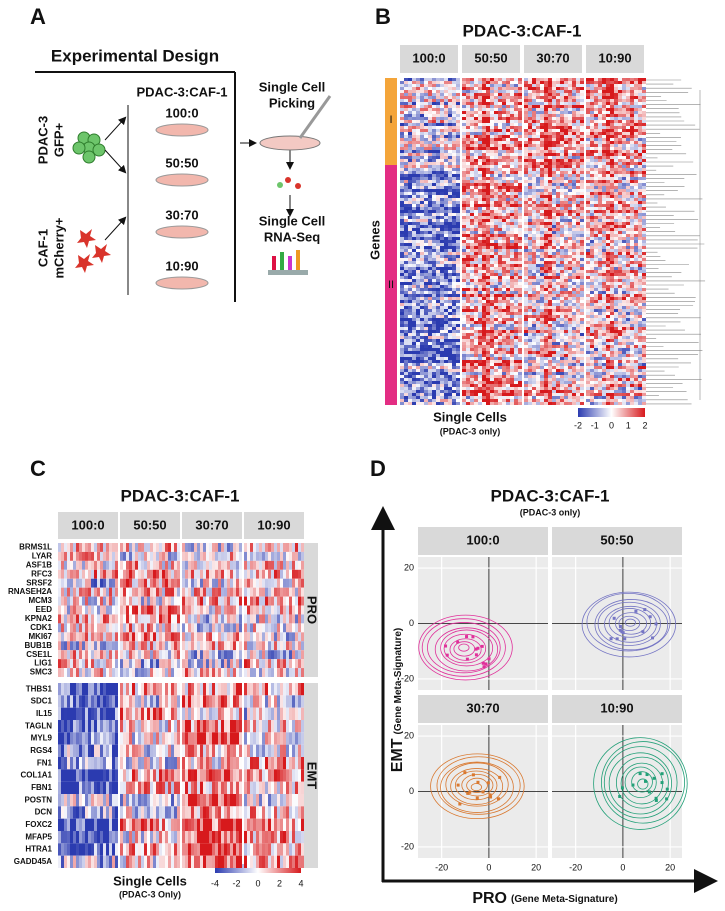 The width and height of the screenshot is (725, 911). What do you see at coordinates (391, 285) in the screenshot?
I see `cluster-label: II` at bounding box center [391, 285].